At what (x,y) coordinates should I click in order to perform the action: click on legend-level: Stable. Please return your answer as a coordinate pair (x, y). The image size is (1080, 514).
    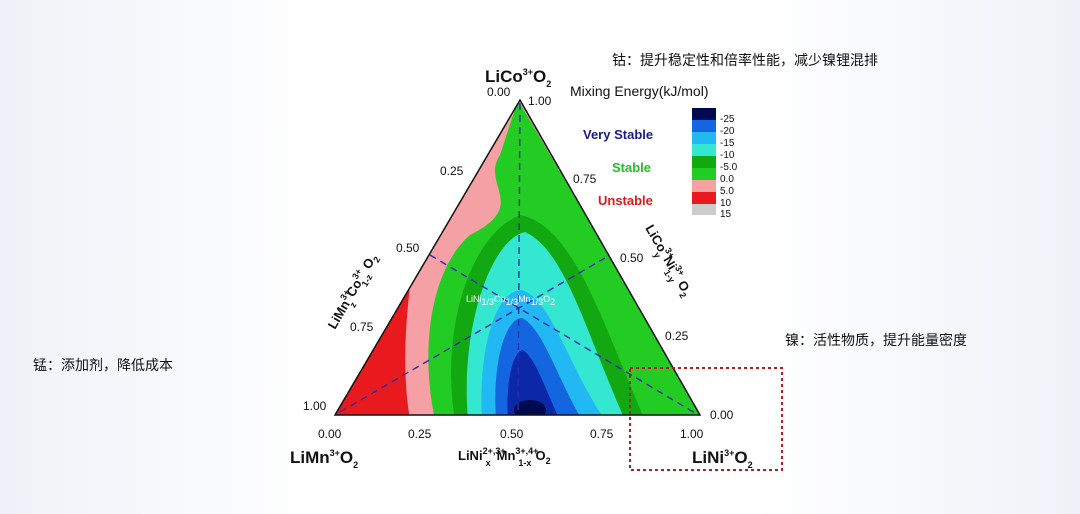
    Looking at the image, I should click on (631, 167).